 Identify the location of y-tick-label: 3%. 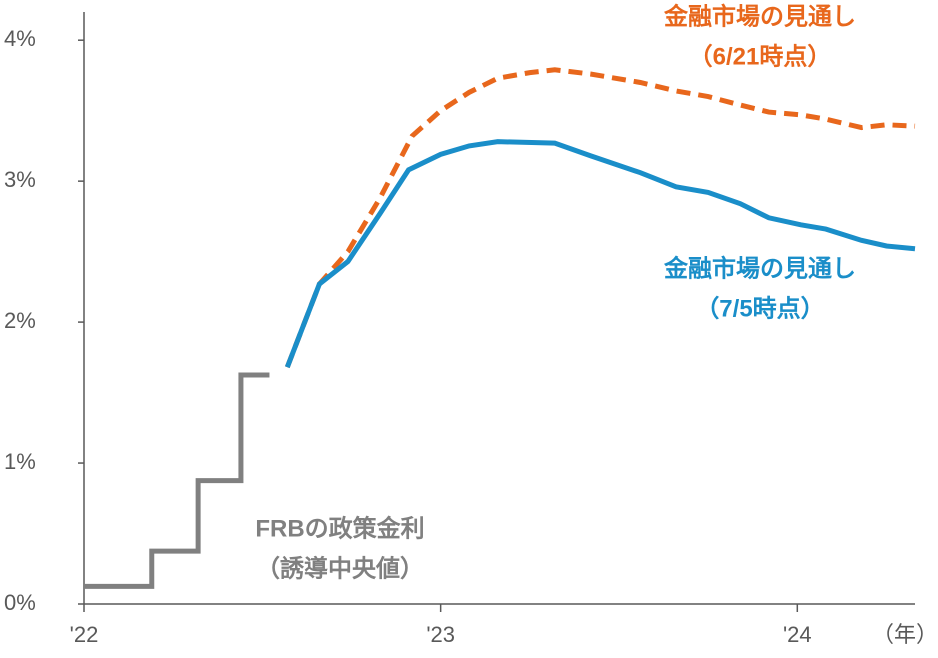
(20, 179).